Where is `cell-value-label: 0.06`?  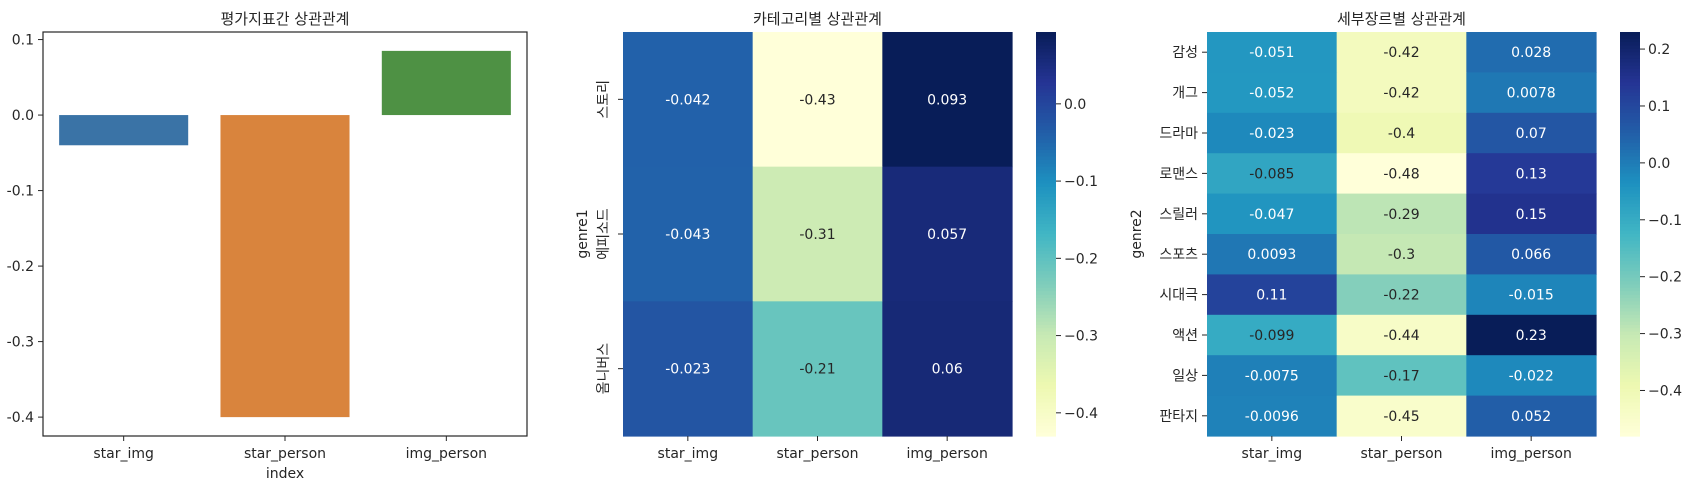
cell-value-label: 0.06 is located at coordinates (947, 370).